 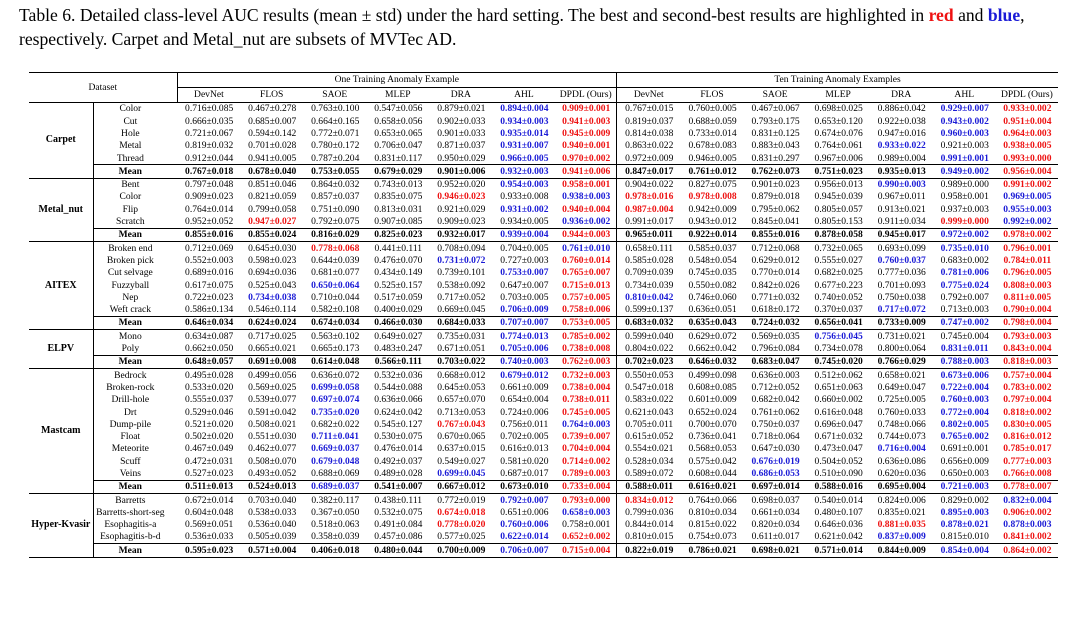 I want to click on second-best-value: 0.969±0.005, so click(x=1027, y=197).